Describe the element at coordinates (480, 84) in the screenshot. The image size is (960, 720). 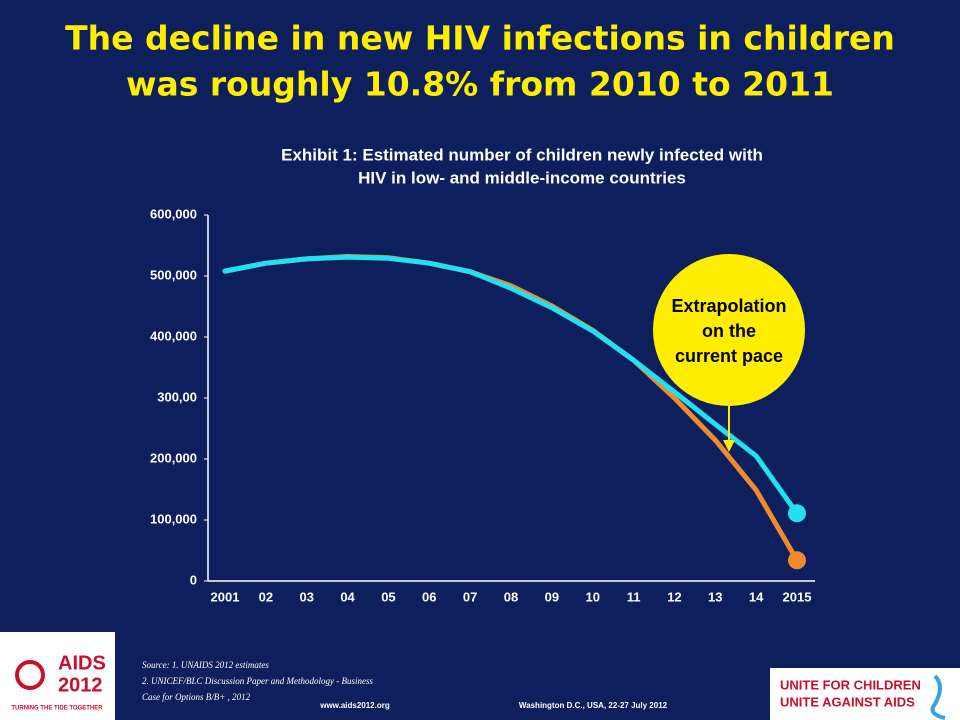
I see `heading: was roughly 10.8% from 2010 to 2011` at that location.